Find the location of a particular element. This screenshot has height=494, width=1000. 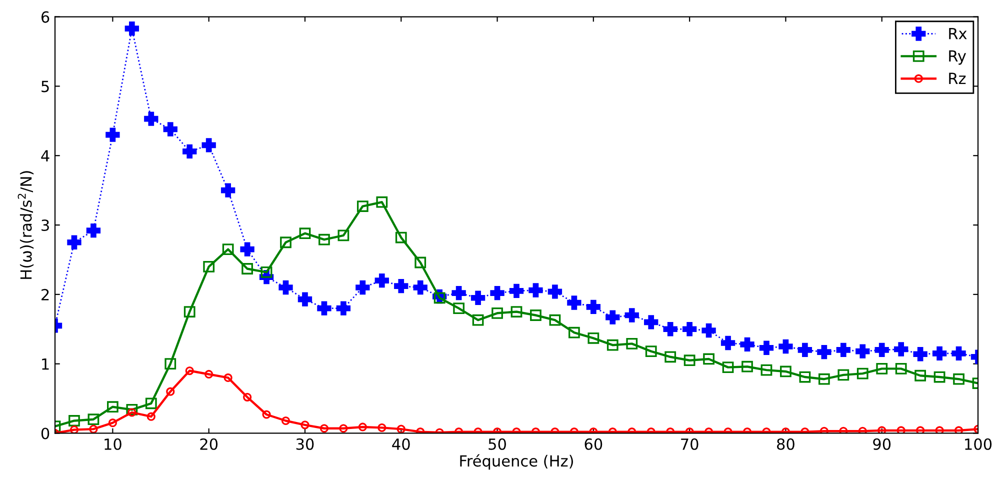

y-tick-label: 4 is located at coordinates (45, 156).